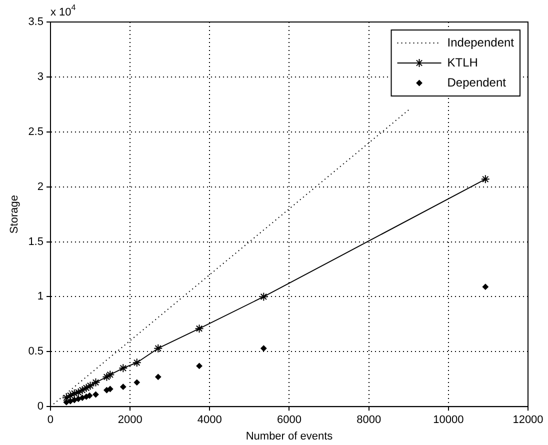 The width and height of the screenshot is (548, 445). Describe the element at coordinates (528, 420) in the screenshot. I see `x-tick-label: 12000` at that location.